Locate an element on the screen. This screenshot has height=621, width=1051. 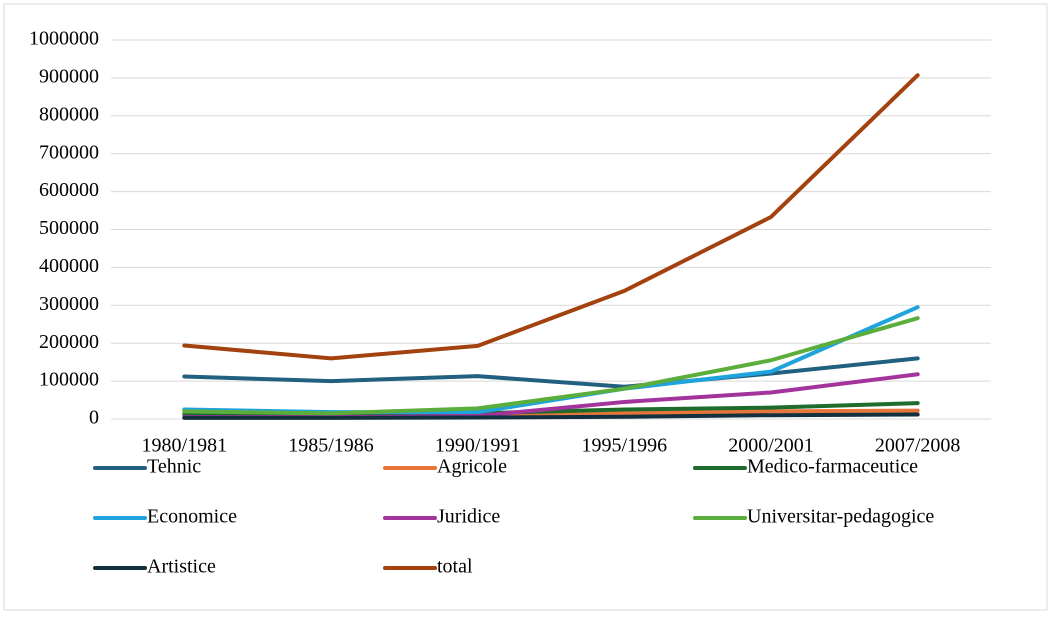
legend-label: Artistice is located at coordinates (181, 567).